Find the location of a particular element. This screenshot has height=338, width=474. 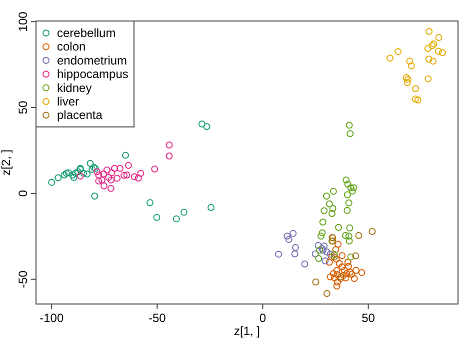

x-tick-label: -100 is located at coordinates (52, 318).